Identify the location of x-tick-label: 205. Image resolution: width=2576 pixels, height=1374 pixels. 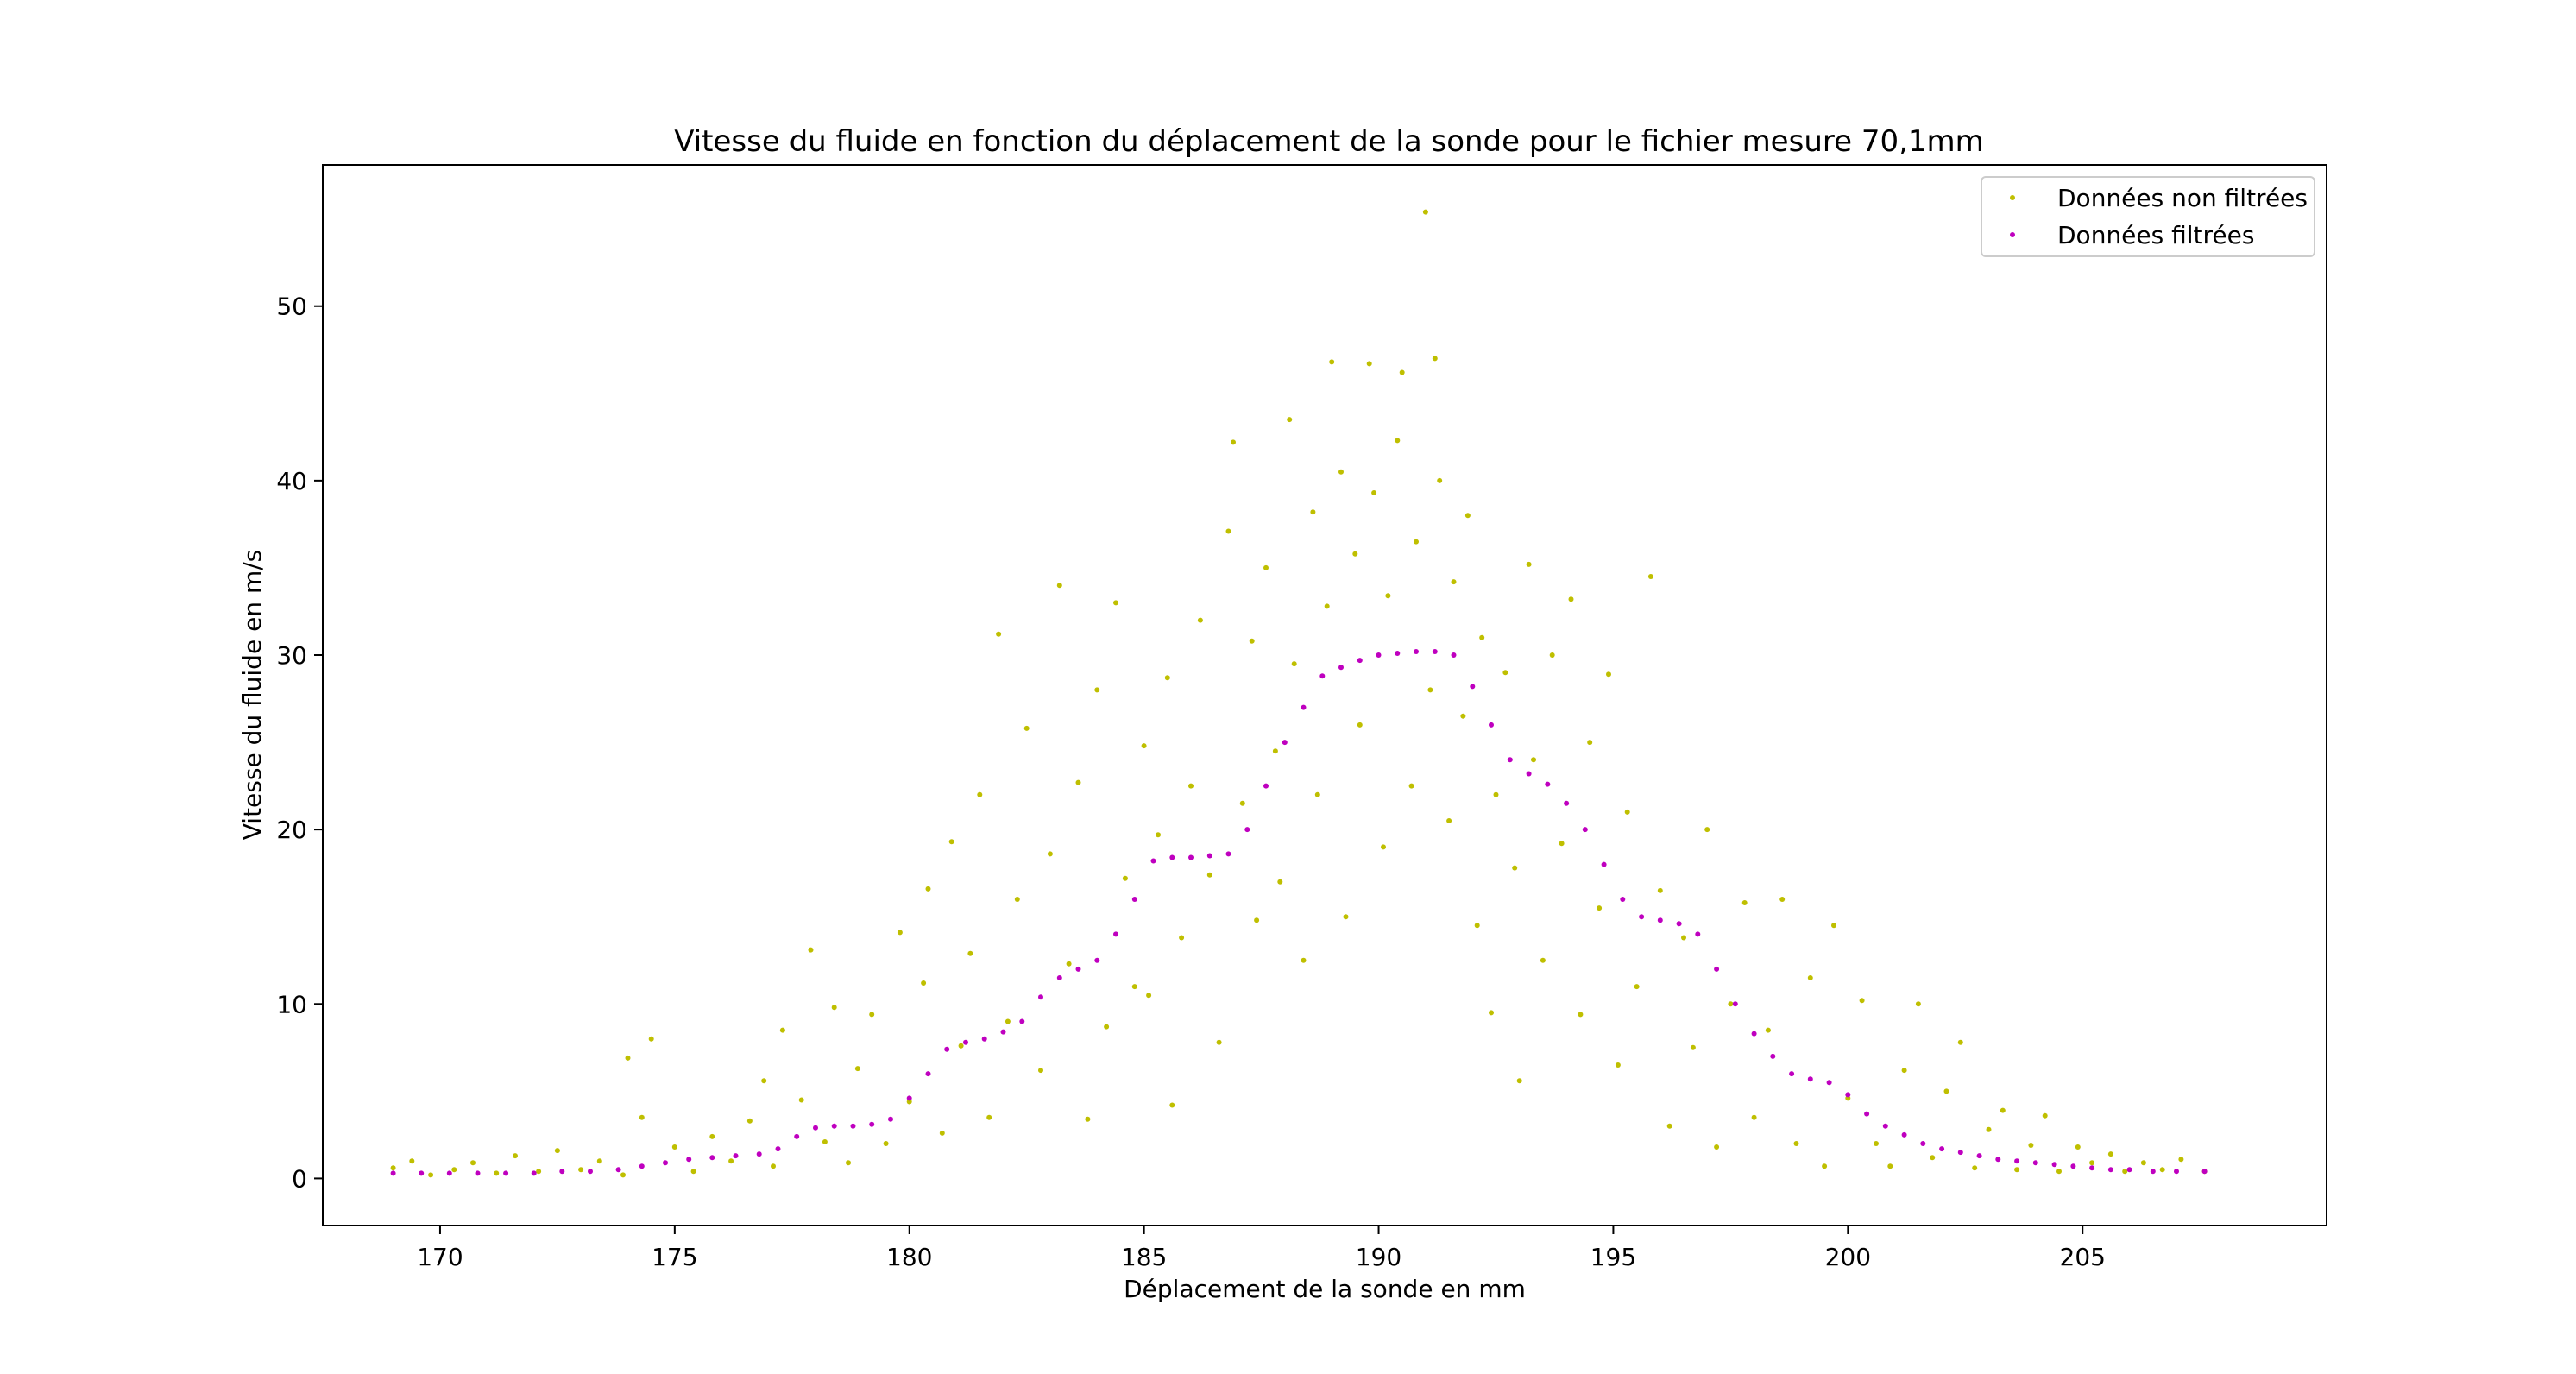
(2083, 1257).